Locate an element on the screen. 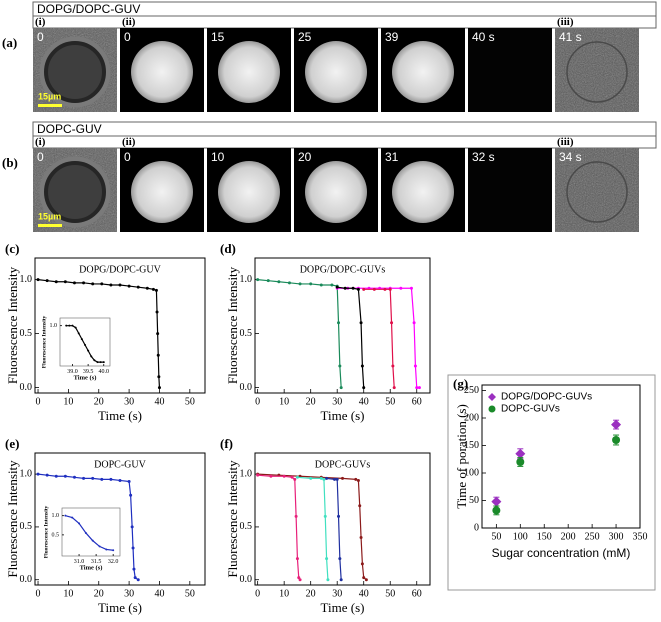  frame-time: 25 is located at coordinates (305, 37).